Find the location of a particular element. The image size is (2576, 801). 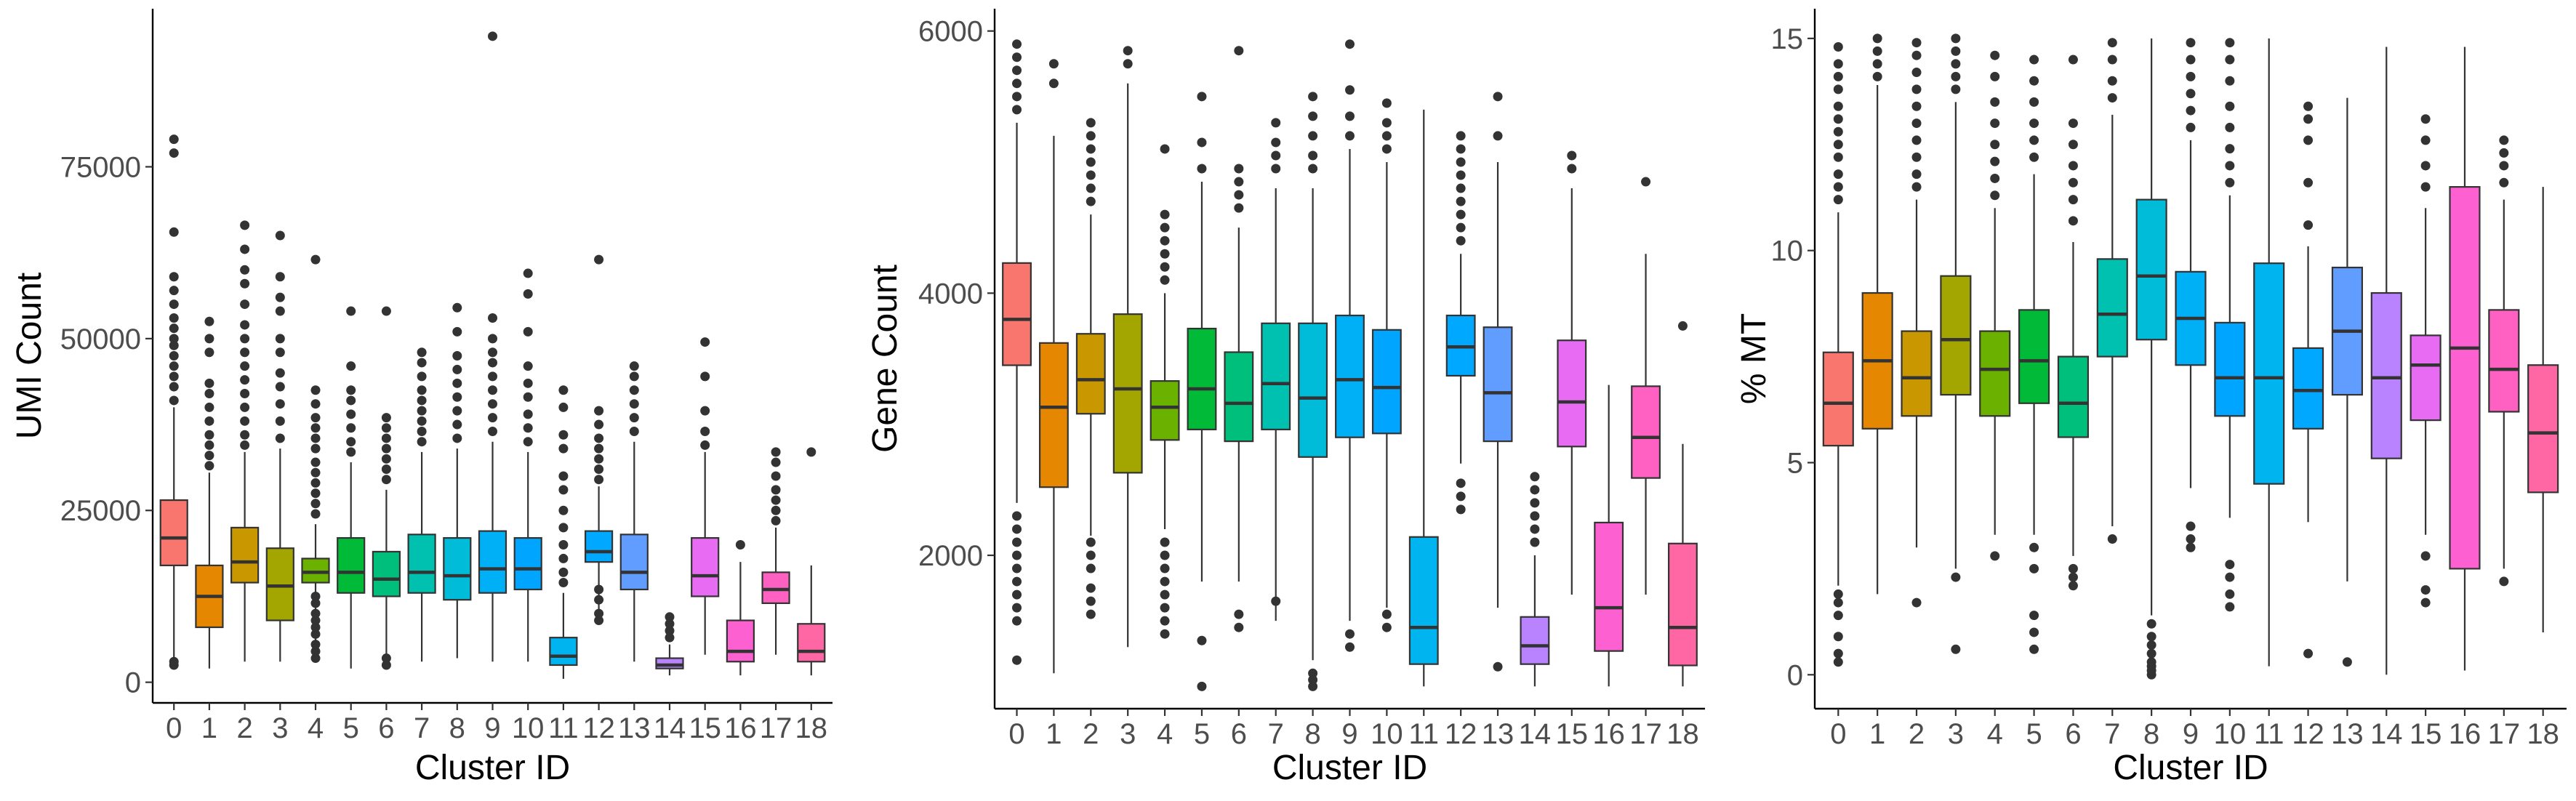

x-tick-label: 2 is located at coordinates (244, 728).